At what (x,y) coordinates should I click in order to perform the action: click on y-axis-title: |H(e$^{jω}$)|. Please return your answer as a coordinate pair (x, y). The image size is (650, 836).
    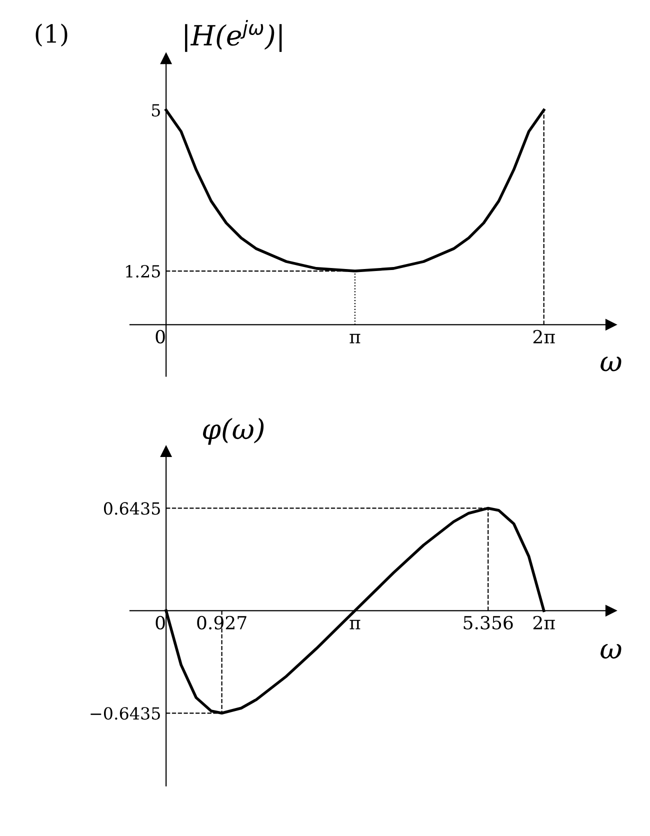
    Looking at the image, I should click on (233, 36).